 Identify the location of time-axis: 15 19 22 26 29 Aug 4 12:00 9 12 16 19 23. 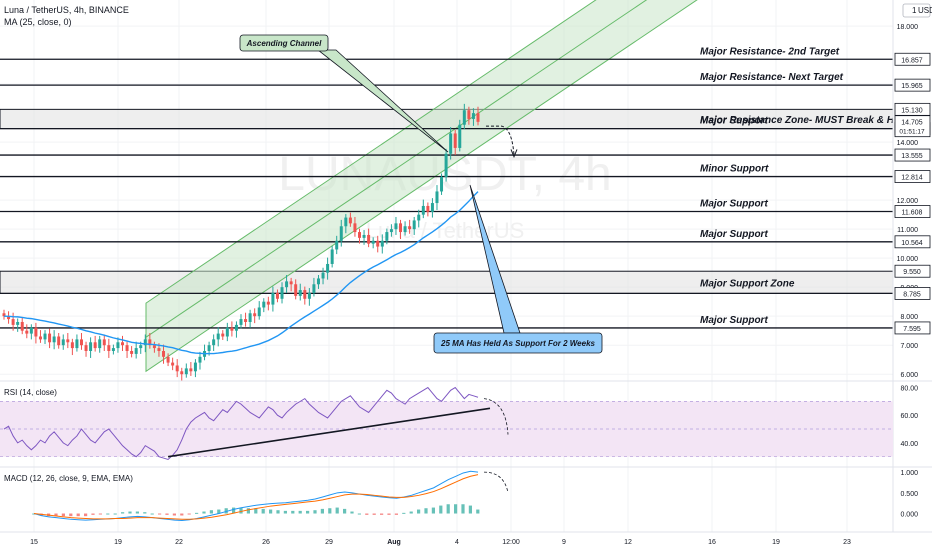
(466, 538).